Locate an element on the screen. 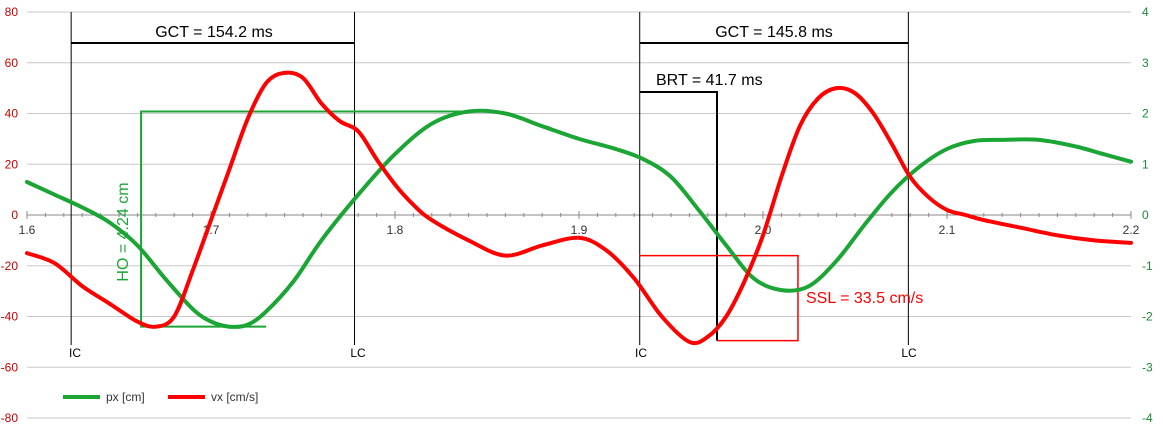 The height and width of the screenshot is (430, 1163). left-tick-label: 40 is located at coordinates (12, 114).